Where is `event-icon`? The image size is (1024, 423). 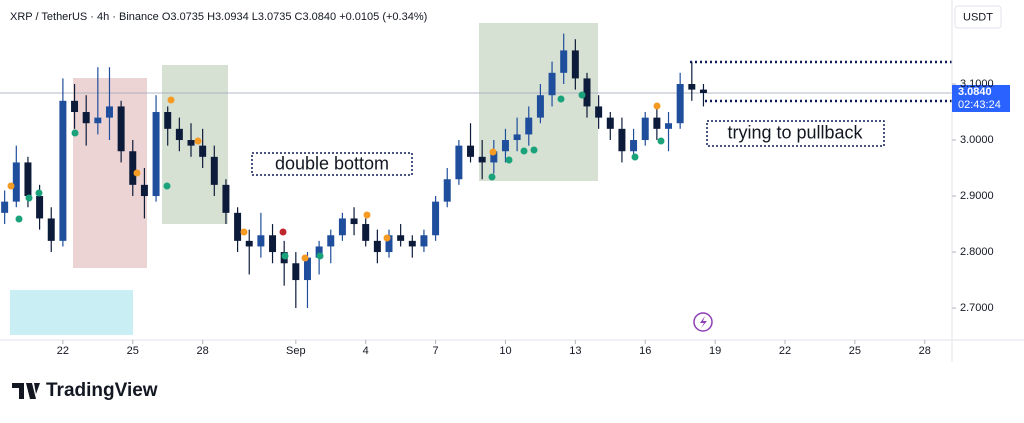 event-icon is located at coordinates (703, 322).